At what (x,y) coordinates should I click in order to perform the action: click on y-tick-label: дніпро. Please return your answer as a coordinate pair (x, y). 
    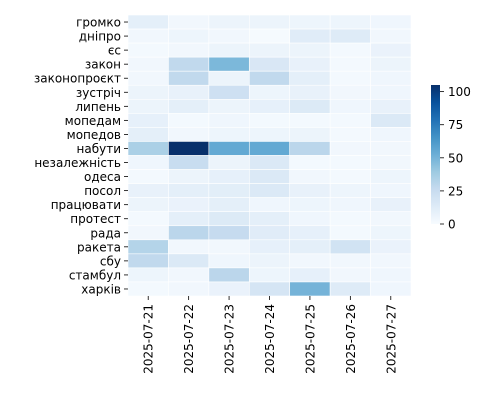
    Looking at the image, I should click on (100, 37).